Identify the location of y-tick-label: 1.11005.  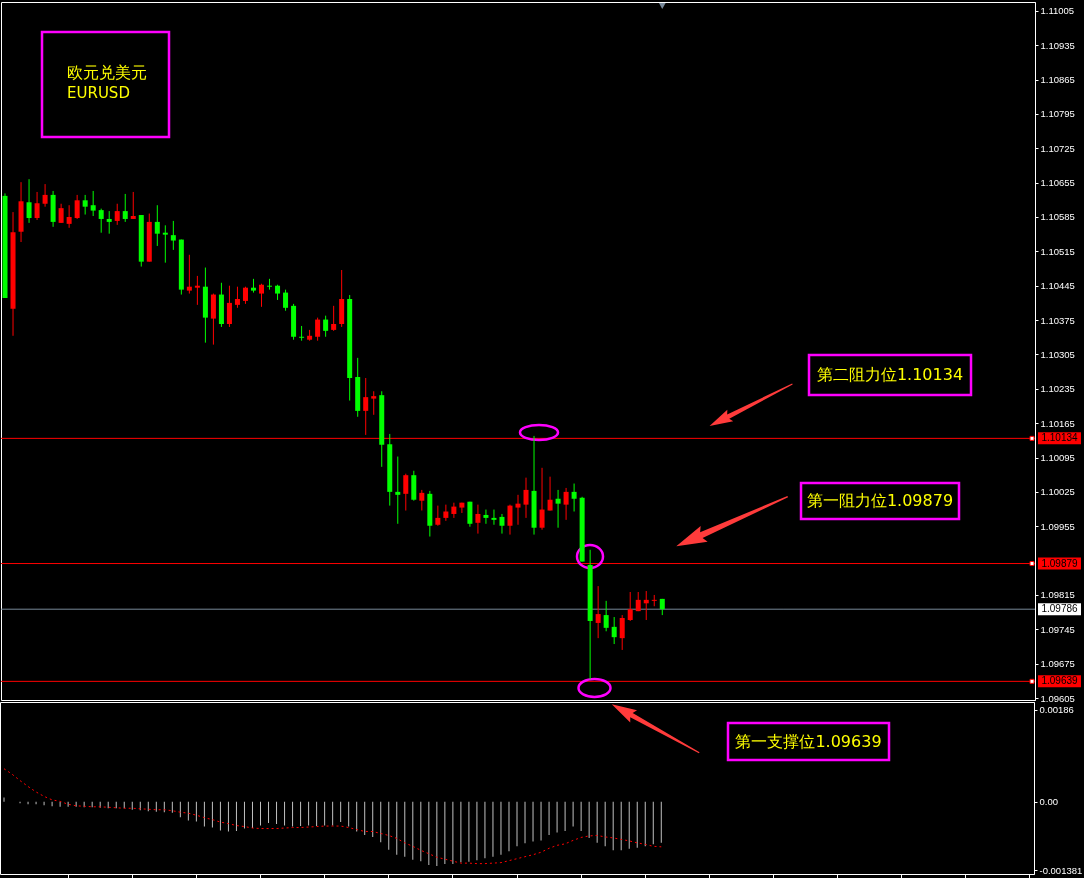
(1057, 11).